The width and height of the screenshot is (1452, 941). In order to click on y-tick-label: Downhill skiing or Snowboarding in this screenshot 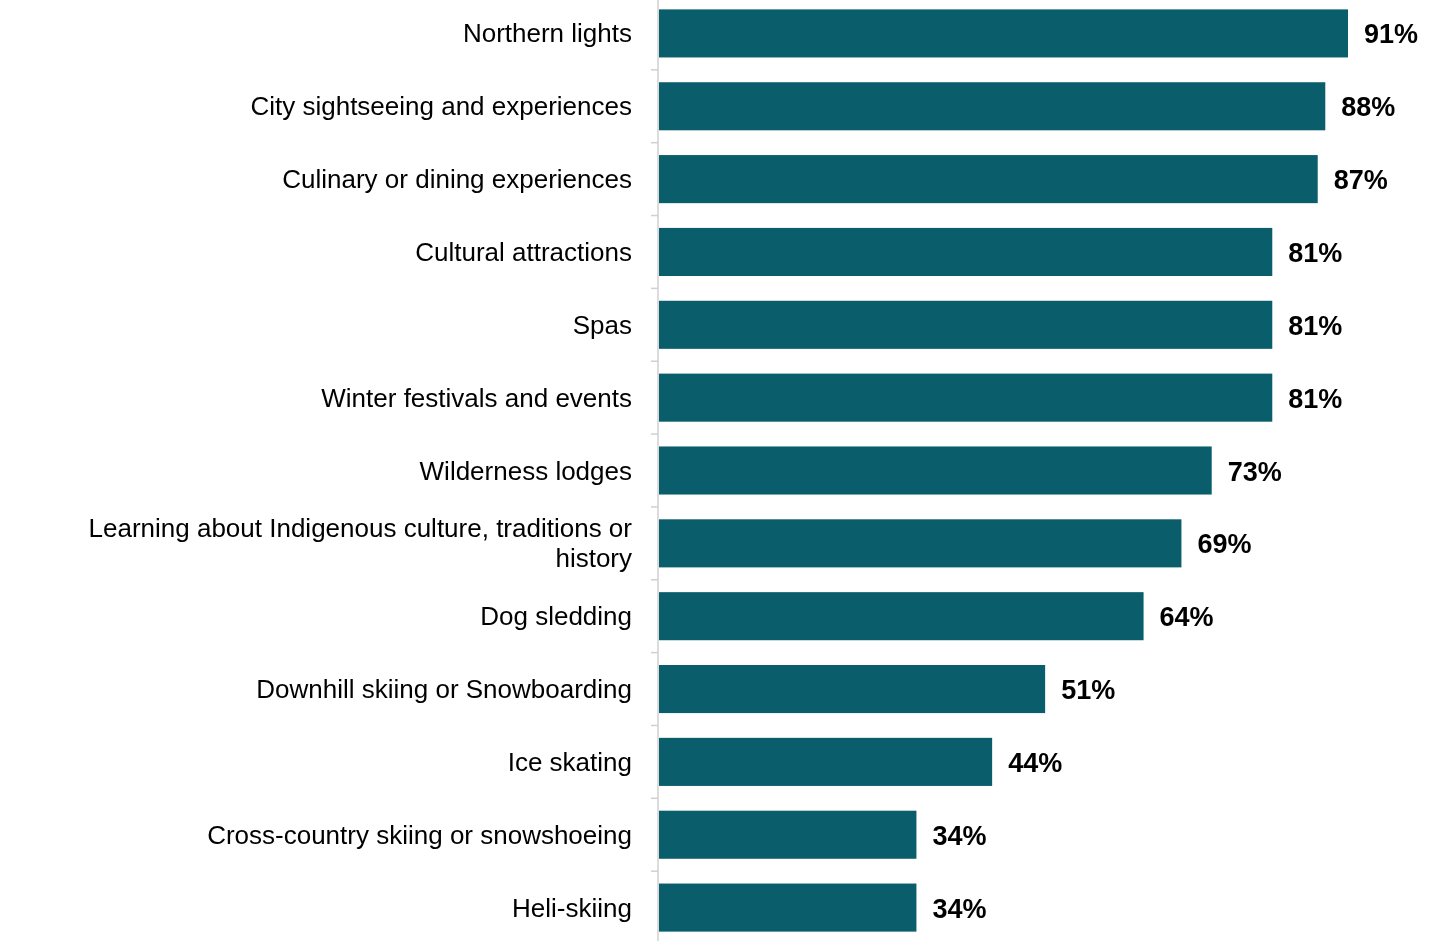, I will do `click(444, 689)`.